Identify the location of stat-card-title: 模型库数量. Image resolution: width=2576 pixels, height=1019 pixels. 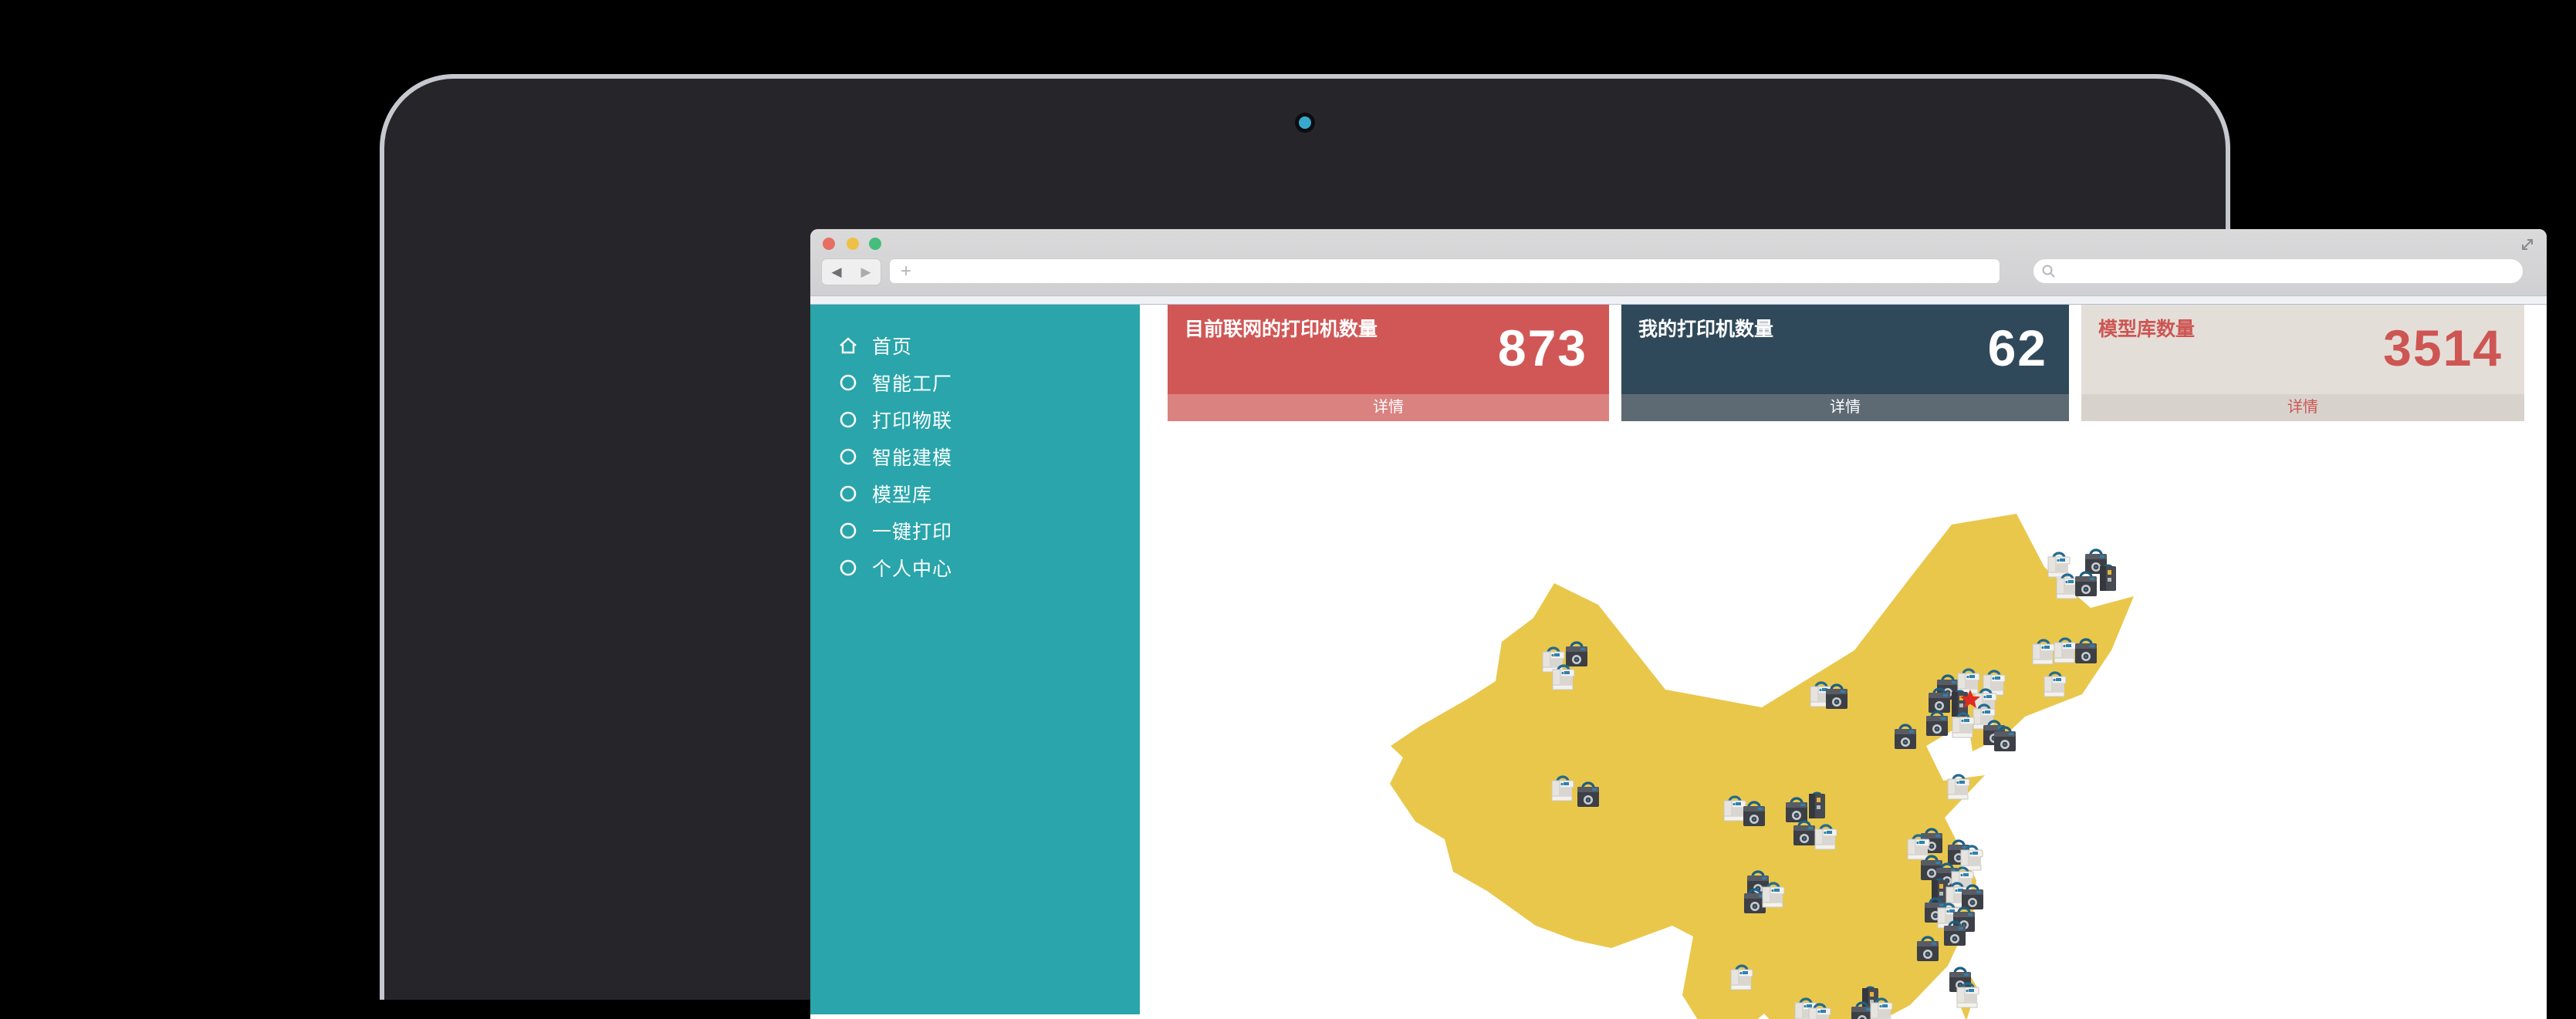
(2147, 329).